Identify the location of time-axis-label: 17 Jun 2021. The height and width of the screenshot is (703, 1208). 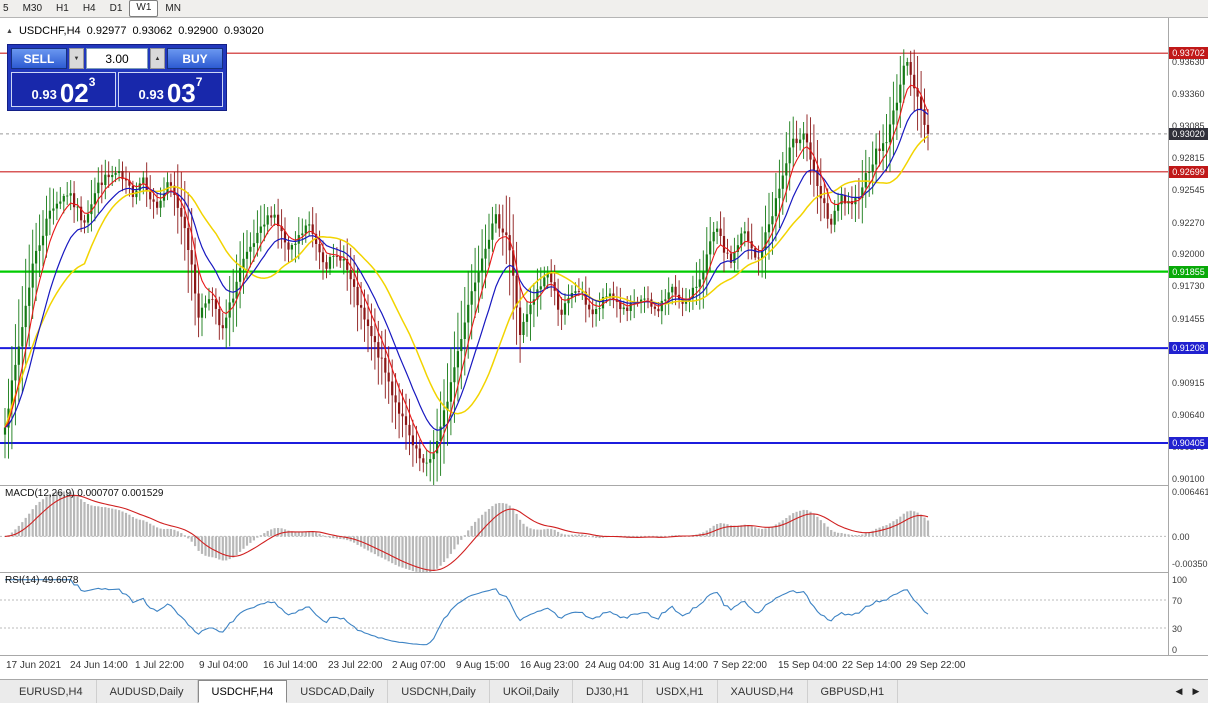
(34, 665).